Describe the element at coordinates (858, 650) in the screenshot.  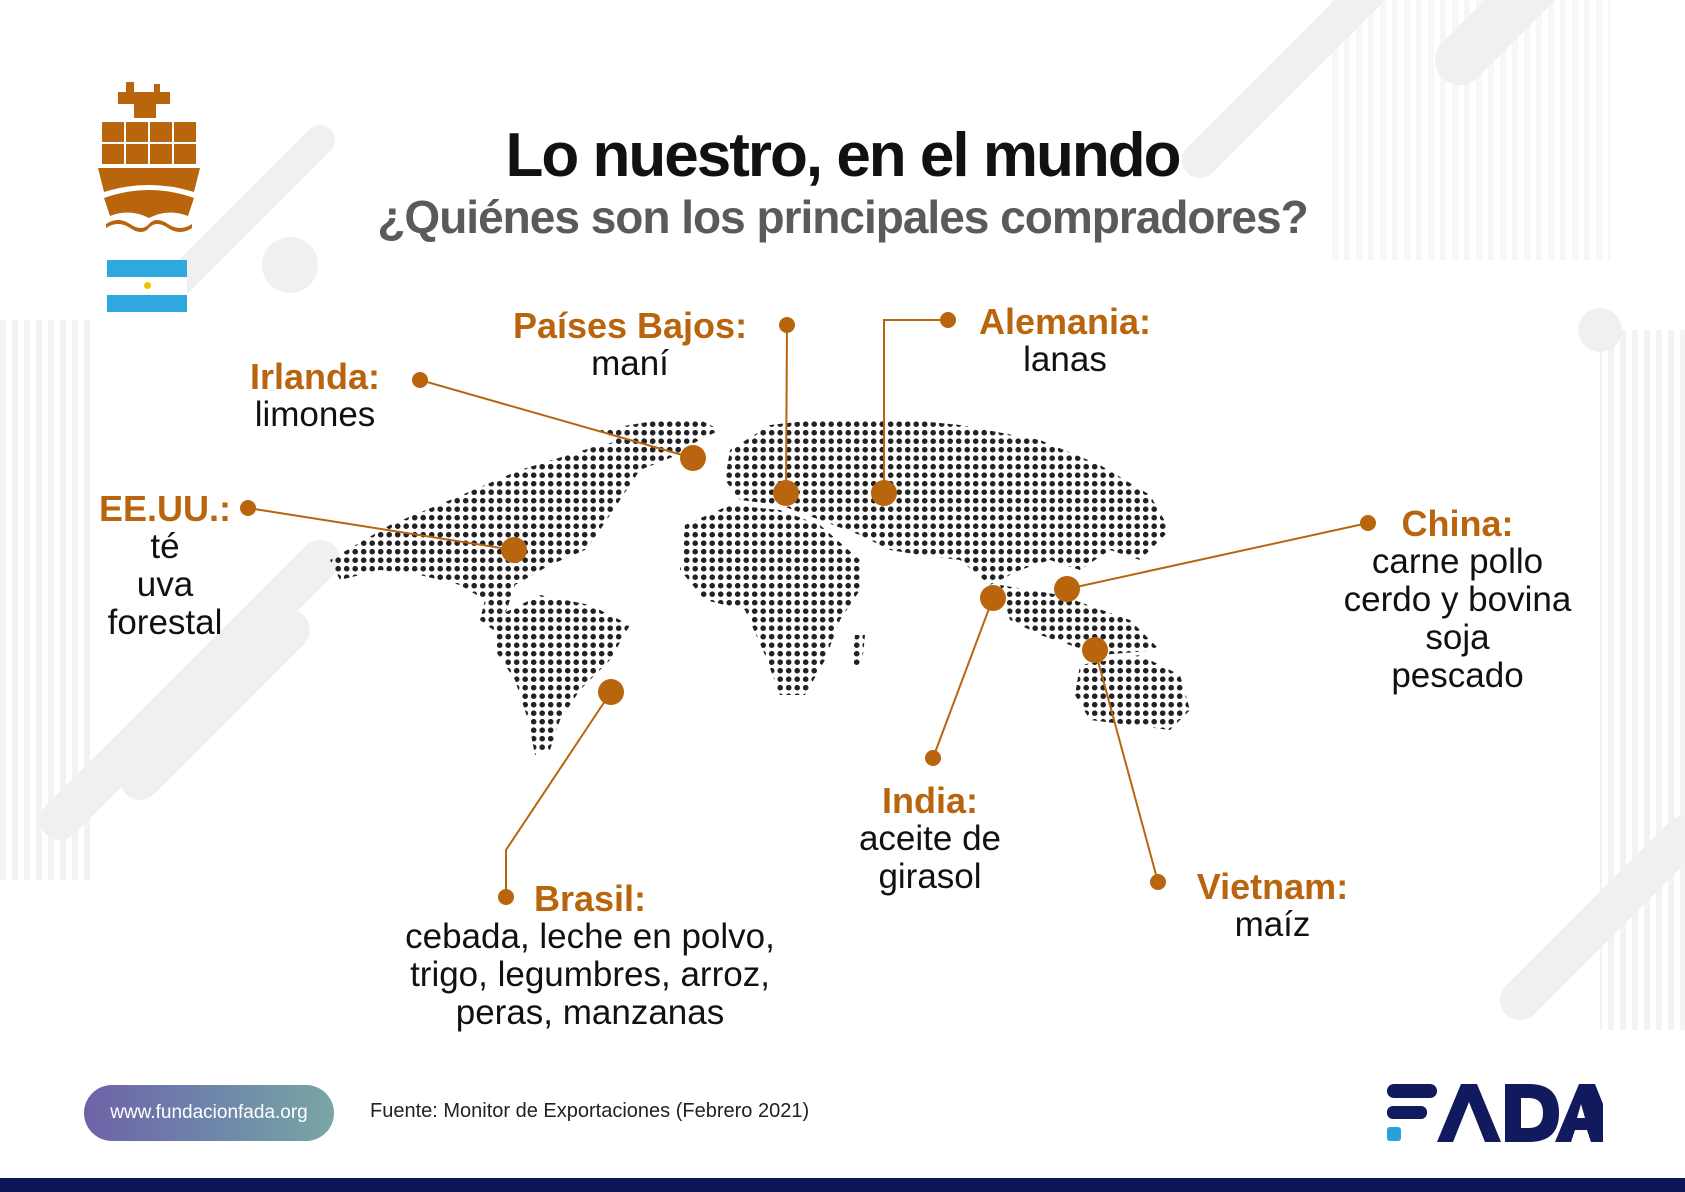
I see `madagascar-shape` at that location.